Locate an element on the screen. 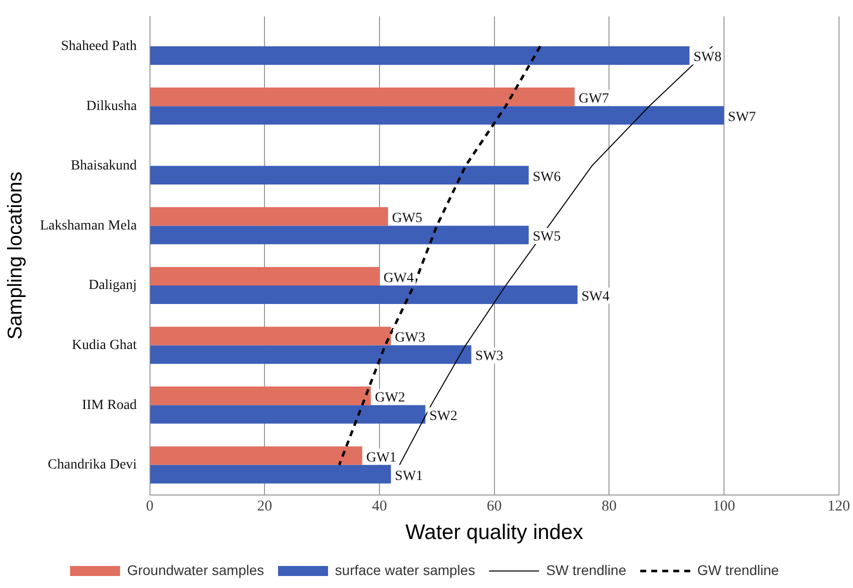 This screenshot has height=588, width=853. x-tick-label: 0 is located at coordinates (150, 506).